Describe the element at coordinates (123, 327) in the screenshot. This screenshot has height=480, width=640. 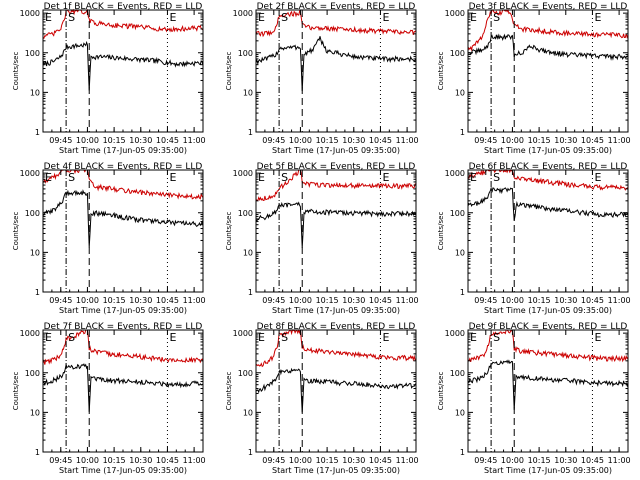
I see `panel-title: Det 7f BLACK = Events, RED = LLD` at that location.